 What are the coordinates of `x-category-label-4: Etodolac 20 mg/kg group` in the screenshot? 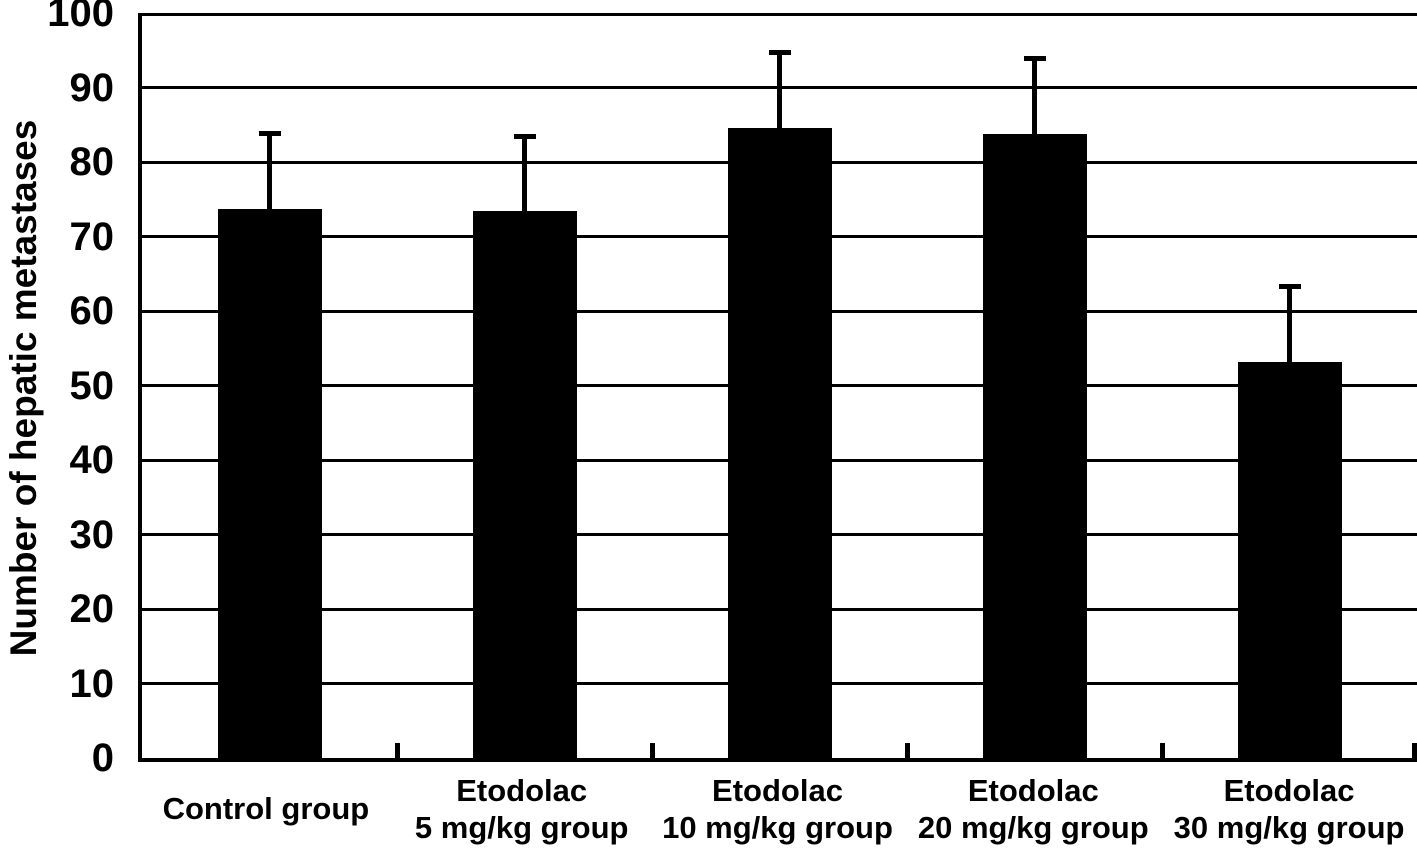 It's located at (1033, 809).